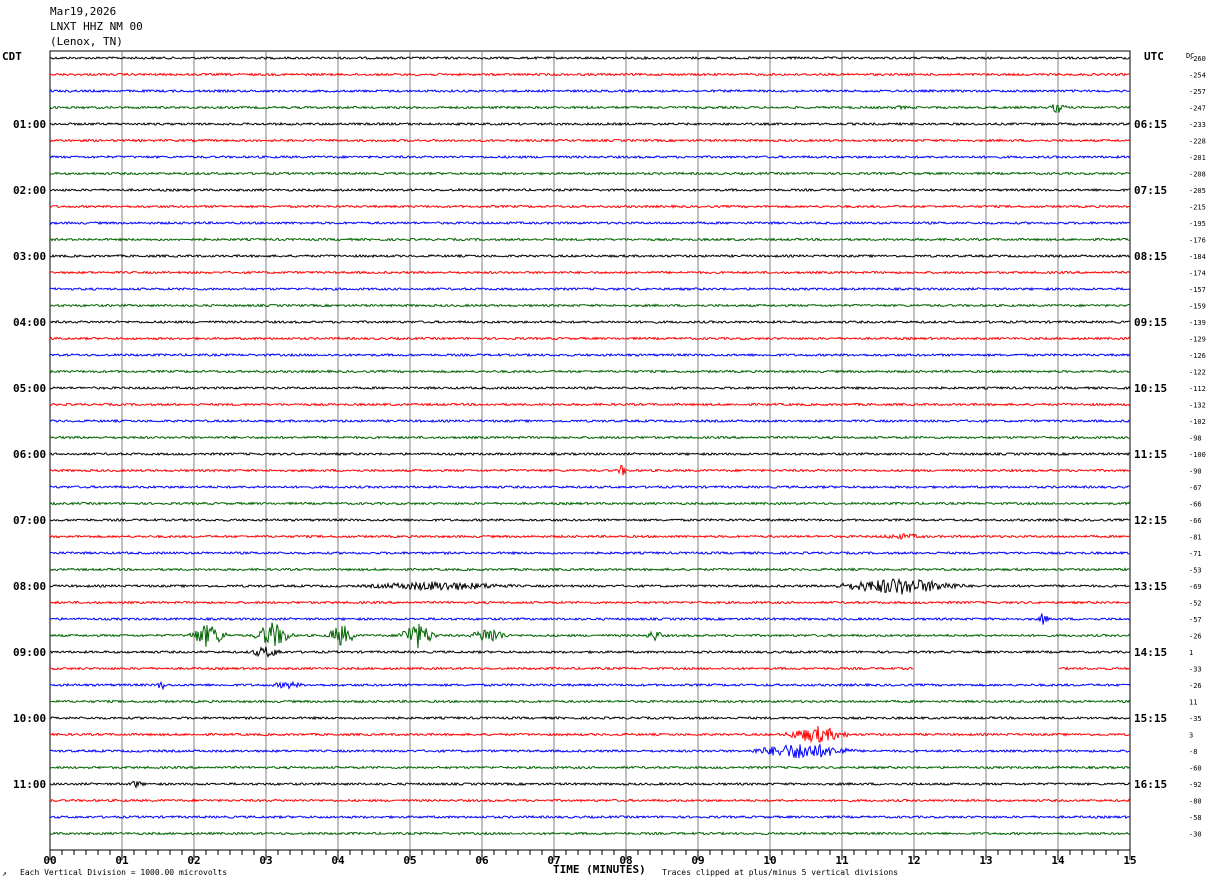 The width and height of the screenshot is (1210, 886). What do you see at coordinates (1197, 257) in the screenshot?
I see `dc-offset-label: -184` at bounding box center [1197, 257].